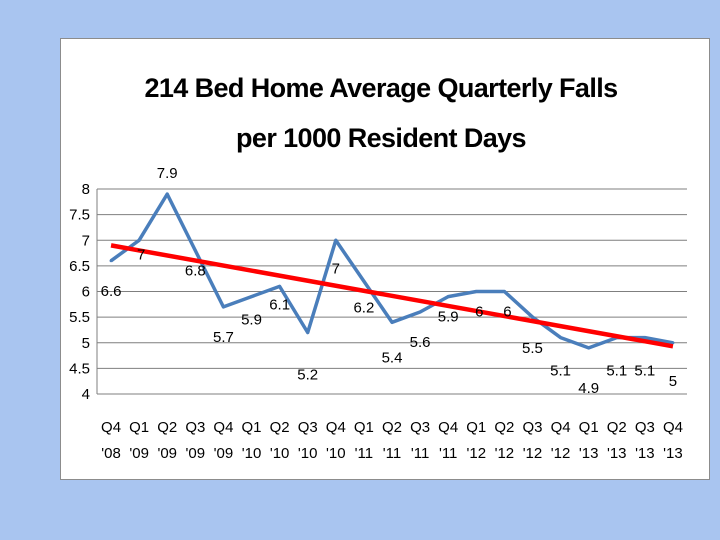  I want to click on chart-title-line-2: per 1000 Resident Days, so click(381, 138).